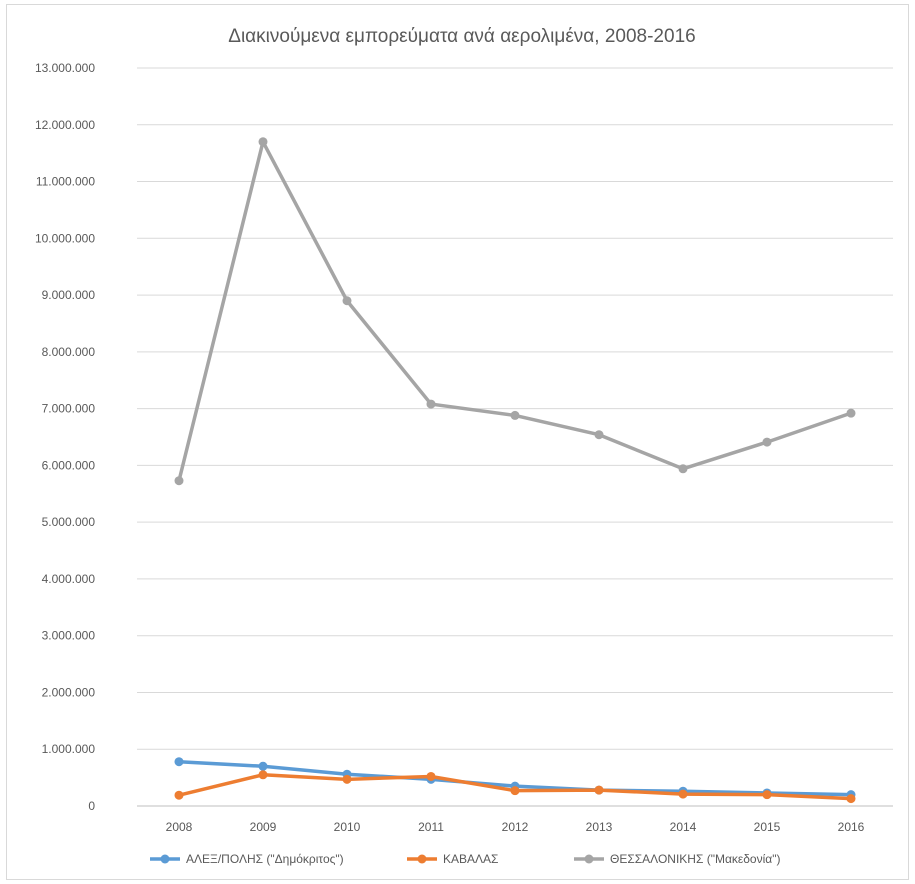  I want to click on x-axis-ticks: 2008 2009 2010 2011 2012 2013 2014 2015 2016, so click(515, 827).